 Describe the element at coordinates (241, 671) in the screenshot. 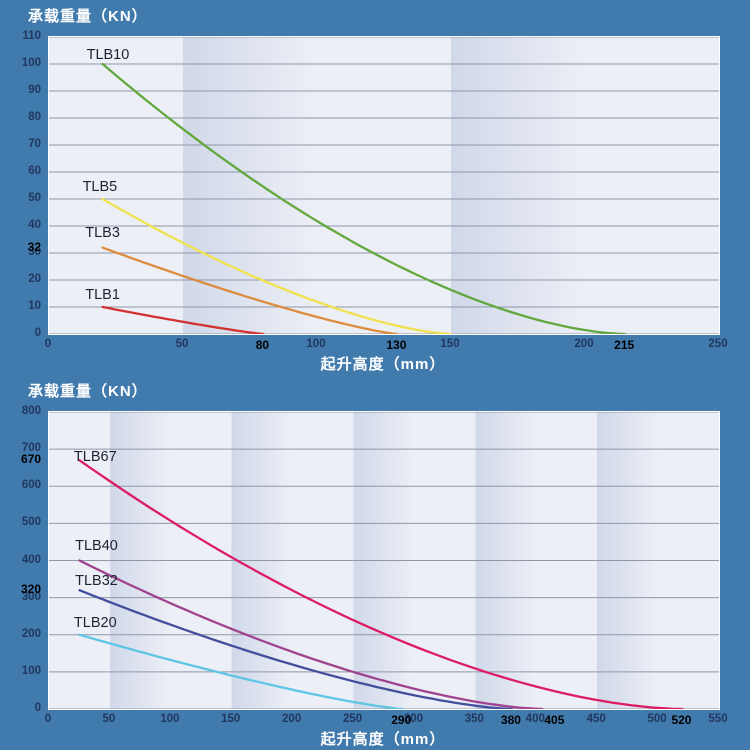

I see `curve-TLB20` at that location.